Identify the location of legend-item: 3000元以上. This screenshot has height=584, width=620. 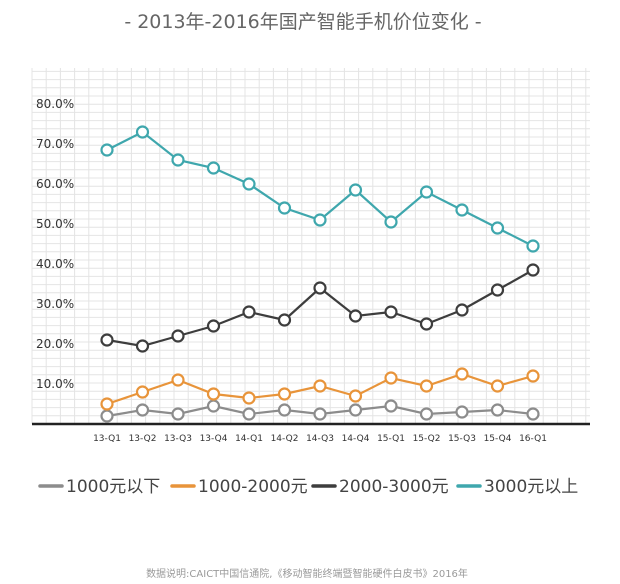
(517, 487).